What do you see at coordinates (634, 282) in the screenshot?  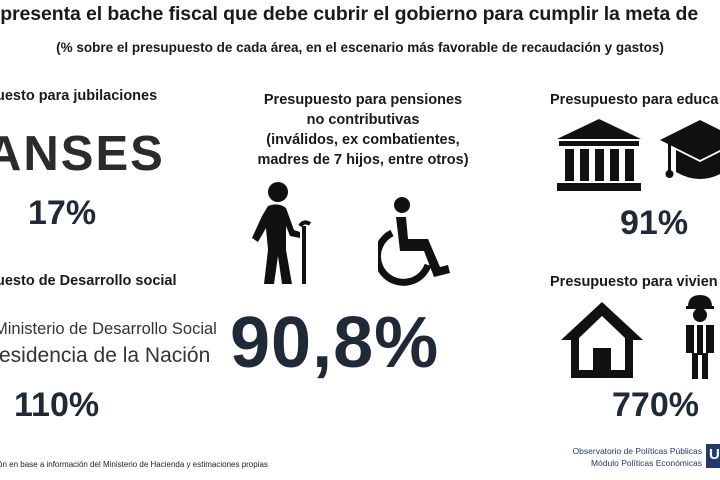 I see `vivienda-heading: Presupuesto para vivien` at bounding box center [634, 282].